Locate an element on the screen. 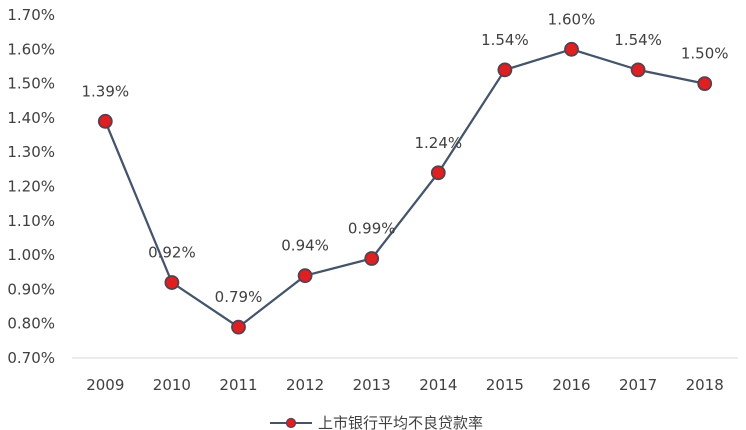 The width and height of the screenshot is (746, 430). legend-marker-swatch is located at coordinates (291, 423).